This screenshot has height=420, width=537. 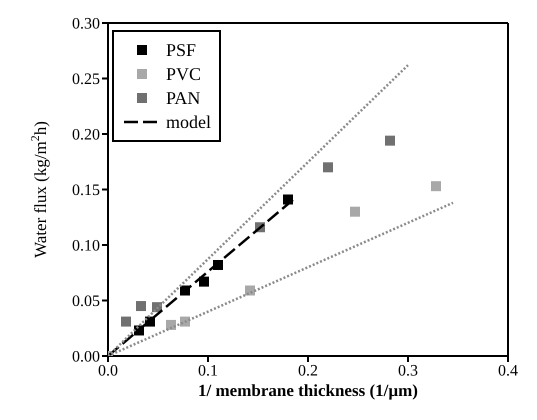 I want to click on x-tick-label: 0.0, so click(x=108, y=371).